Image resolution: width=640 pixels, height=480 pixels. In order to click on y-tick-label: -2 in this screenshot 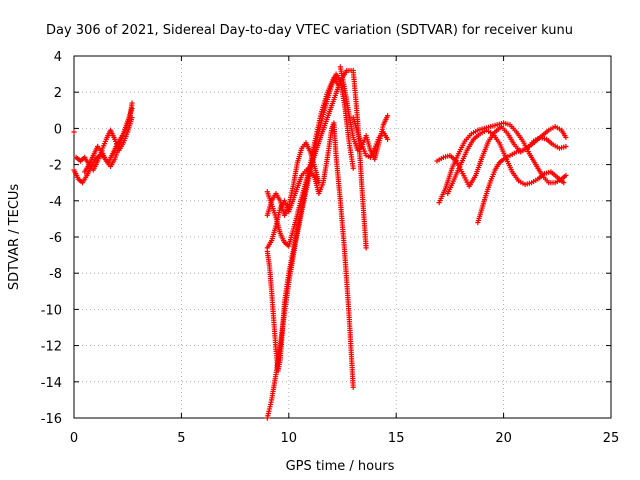, I will do `click(55, 166)`.